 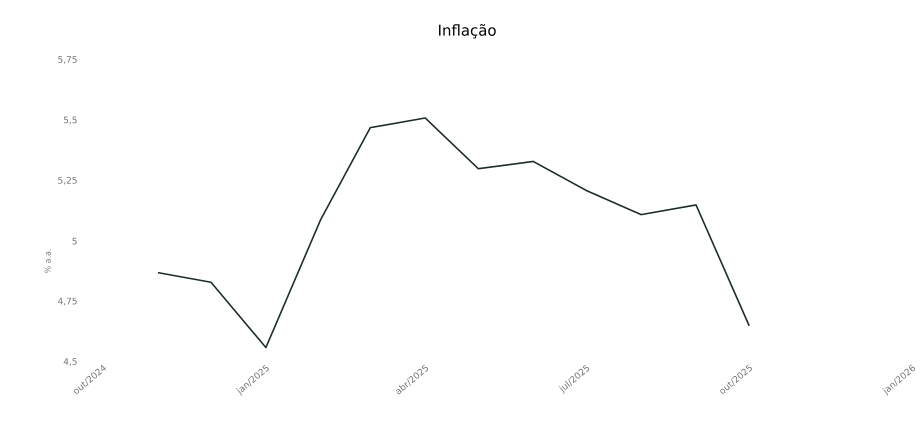 I want to click on y-tick-label: 5, so click(x=74, y=241).